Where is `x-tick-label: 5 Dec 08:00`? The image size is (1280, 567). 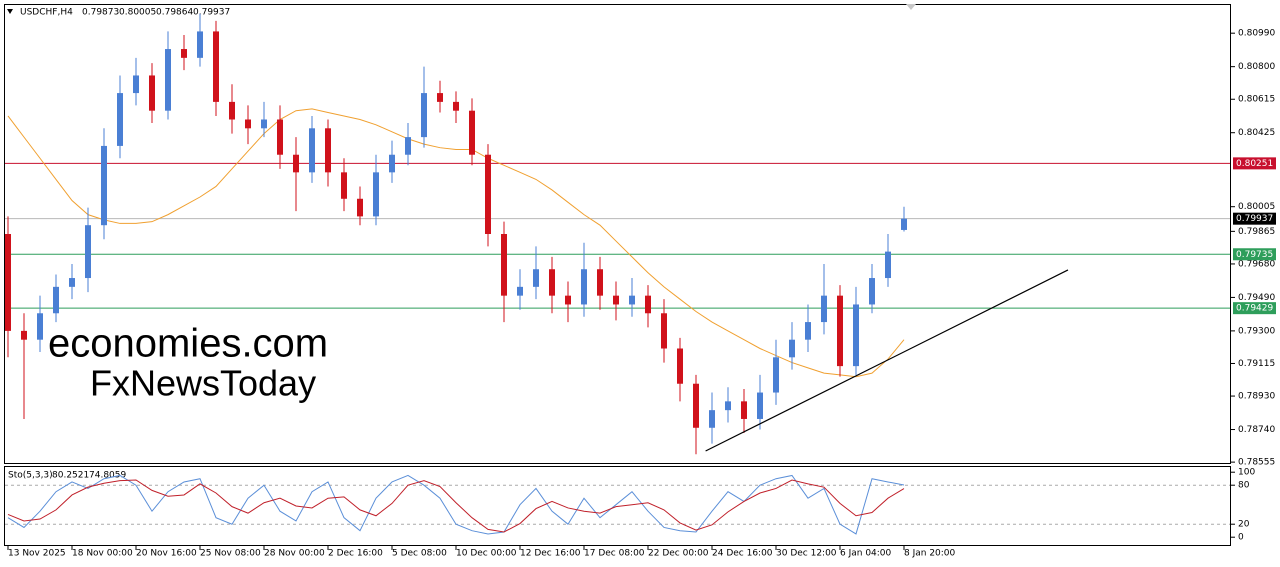 x-tick-label: 5 Dec 08:00 is located at coordinates (419, 554).